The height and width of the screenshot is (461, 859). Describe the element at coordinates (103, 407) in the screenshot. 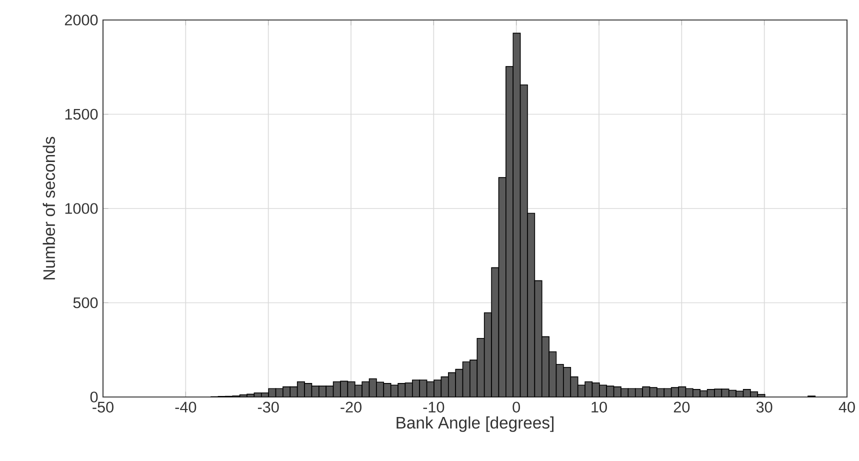

I see `x-tick-label: -50` at that location.